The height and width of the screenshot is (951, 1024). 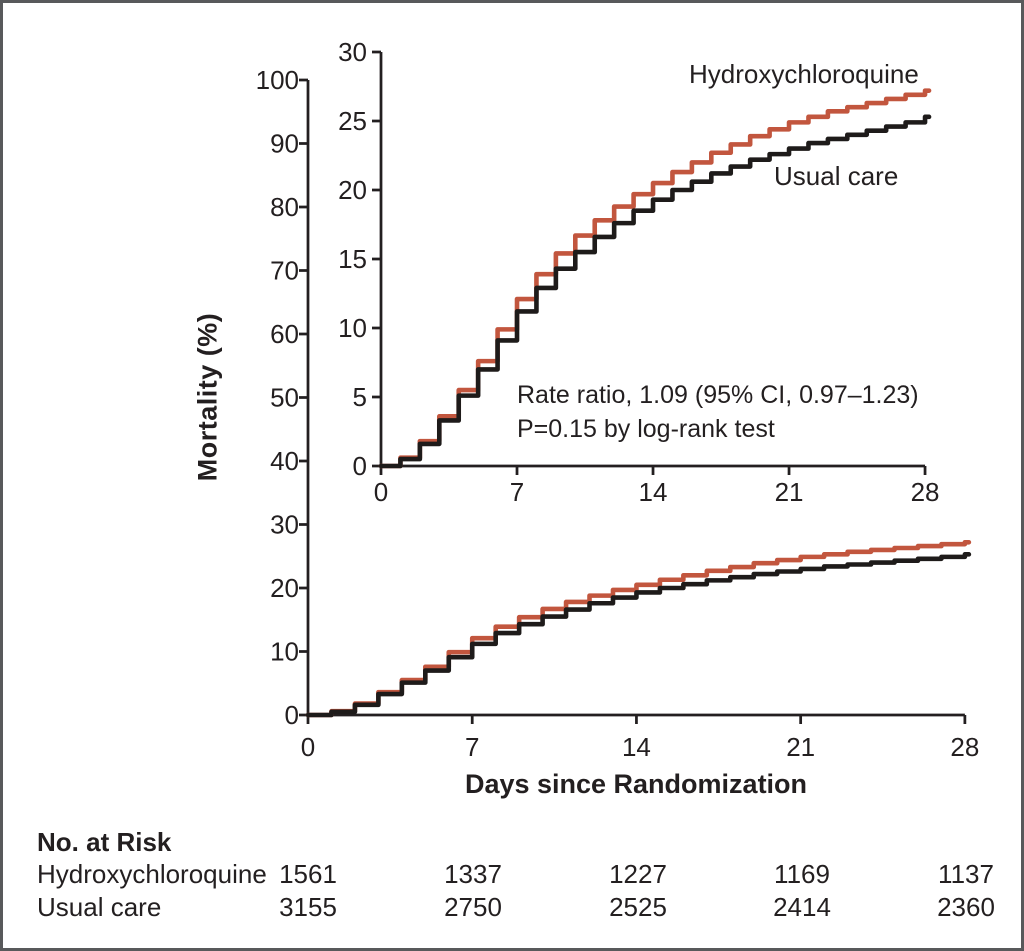 I want to click on inset-x-tick-label: 7, so click(x=517, y=492).